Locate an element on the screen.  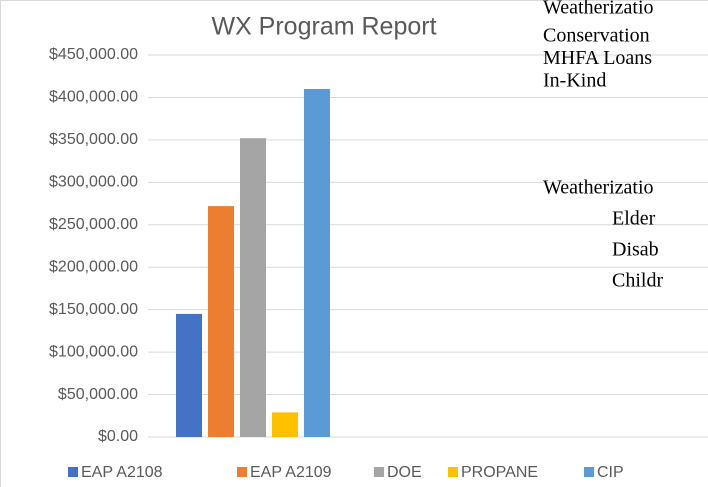
y-tick-label: $450,000.00 is located at coordinates (93, 54).